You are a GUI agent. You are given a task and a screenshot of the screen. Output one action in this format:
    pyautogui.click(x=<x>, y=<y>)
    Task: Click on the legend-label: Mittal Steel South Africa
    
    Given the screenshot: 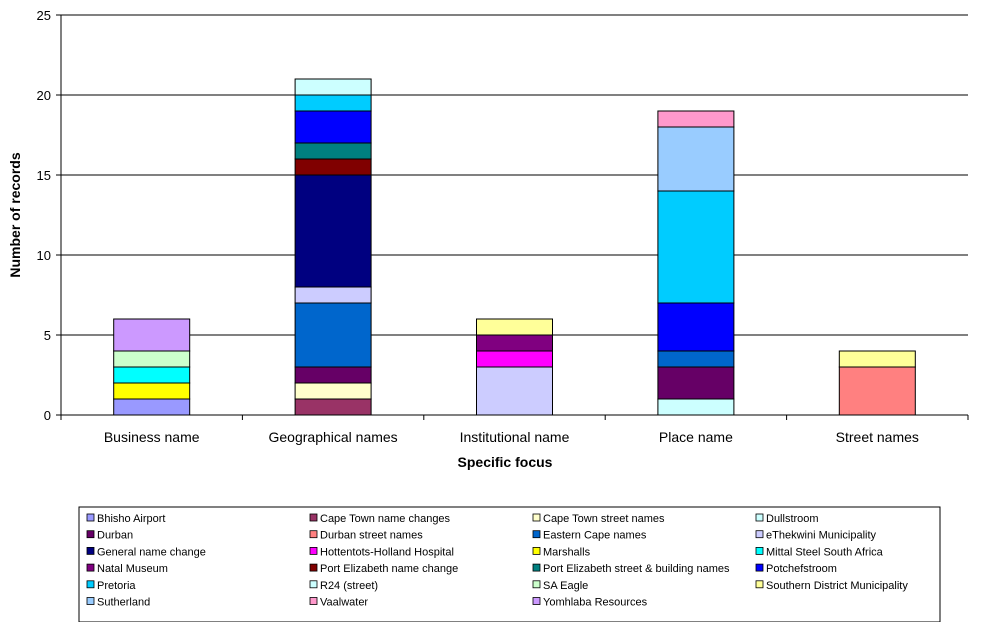 What is the action you would take?
    pyautogui.click(x=825, y=552)
    